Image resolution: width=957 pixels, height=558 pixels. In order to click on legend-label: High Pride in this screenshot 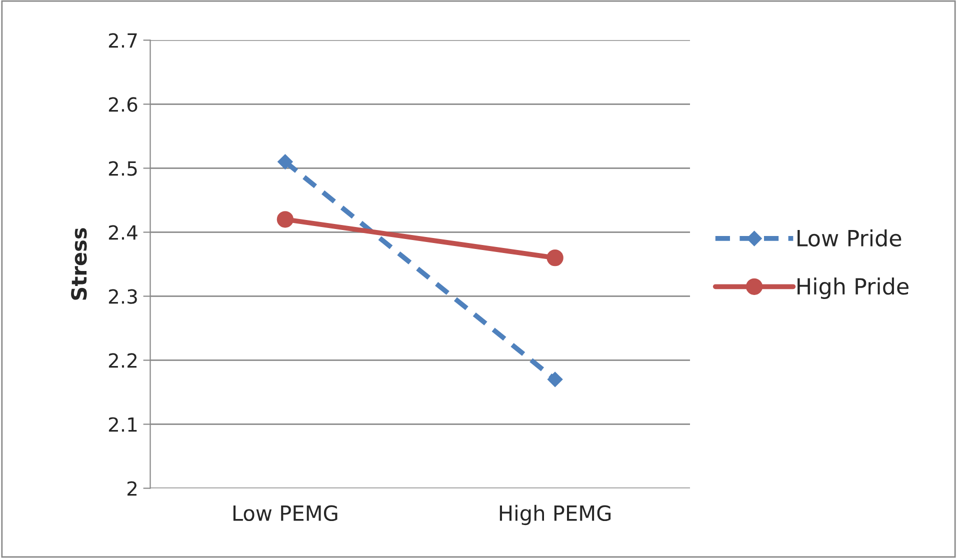, I will do `click(853, 289)`.